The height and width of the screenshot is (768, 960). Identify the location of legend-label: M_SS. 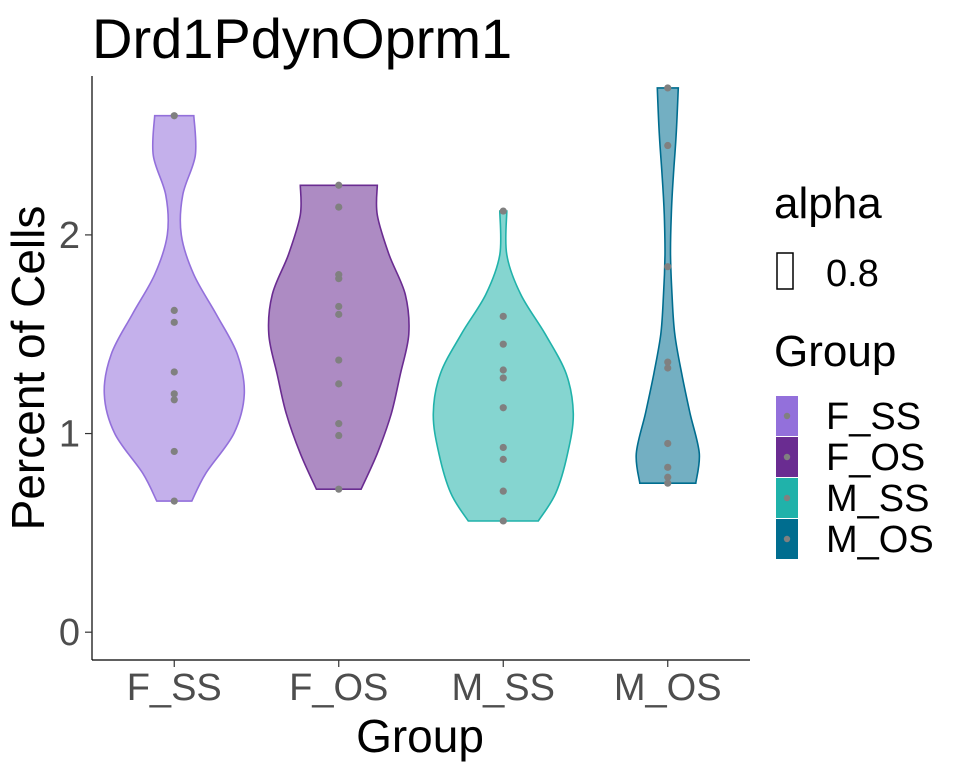
(877, 499).